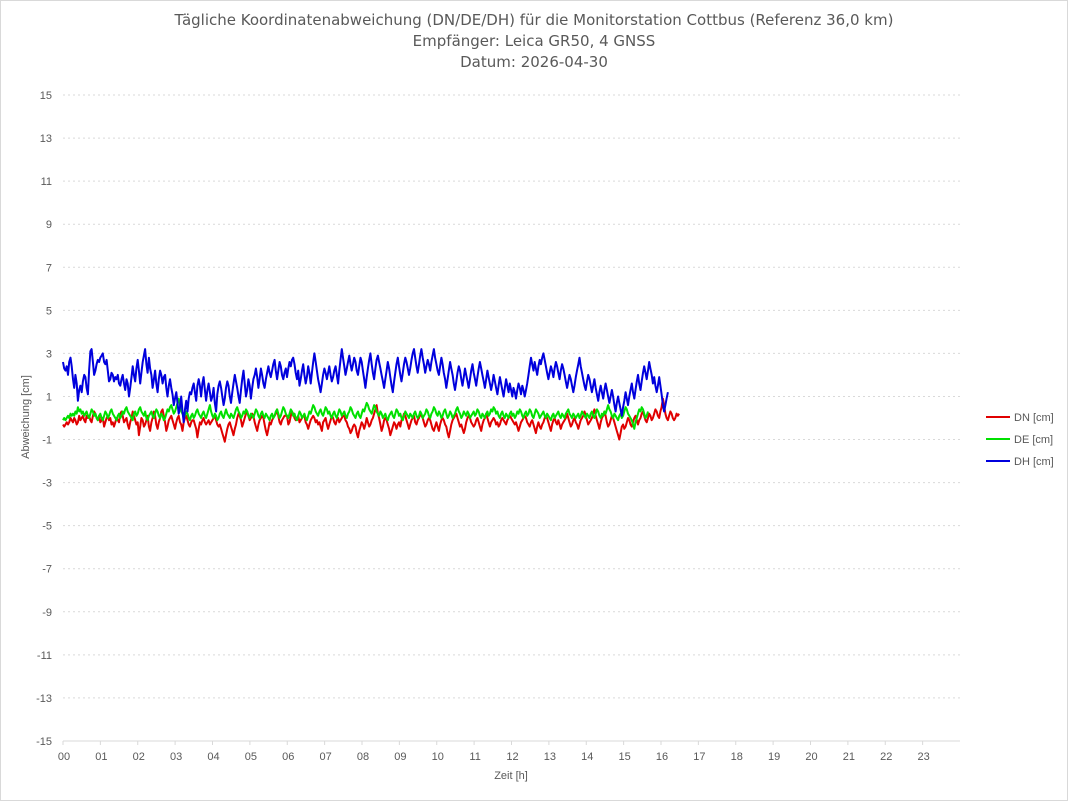 This screenshot has width=1068, height=801. Describe the element at coordinates (288, 757) in the screenshot. I see `x-tick-label: 06` at that location.